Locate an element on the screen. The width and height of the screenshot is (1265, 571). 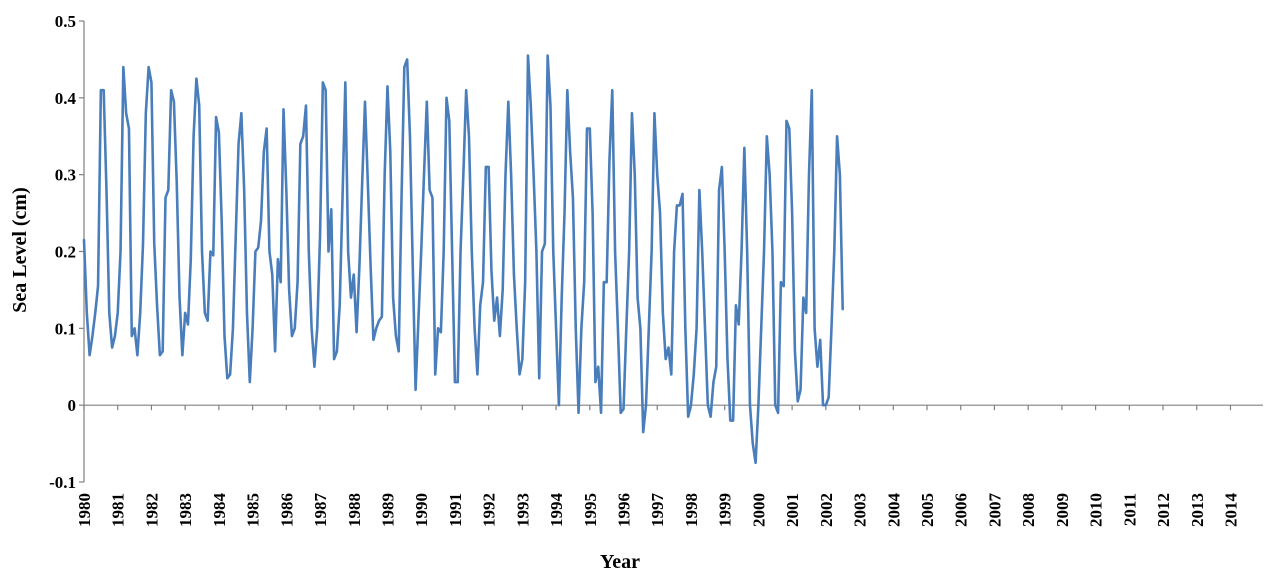
y-tick-label: 0.3 is located at coordinates (65, 175).